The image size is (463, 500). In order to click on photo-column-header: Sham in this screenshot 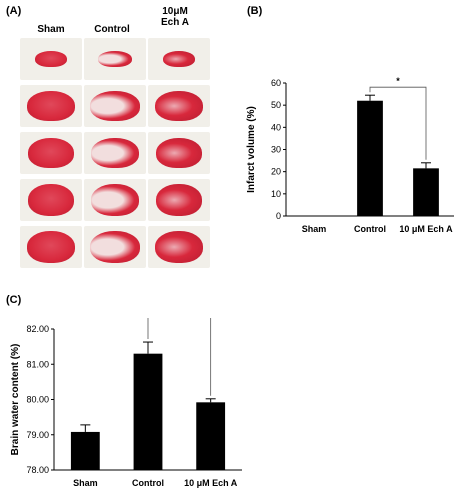, I will do `click(51, 29)`.